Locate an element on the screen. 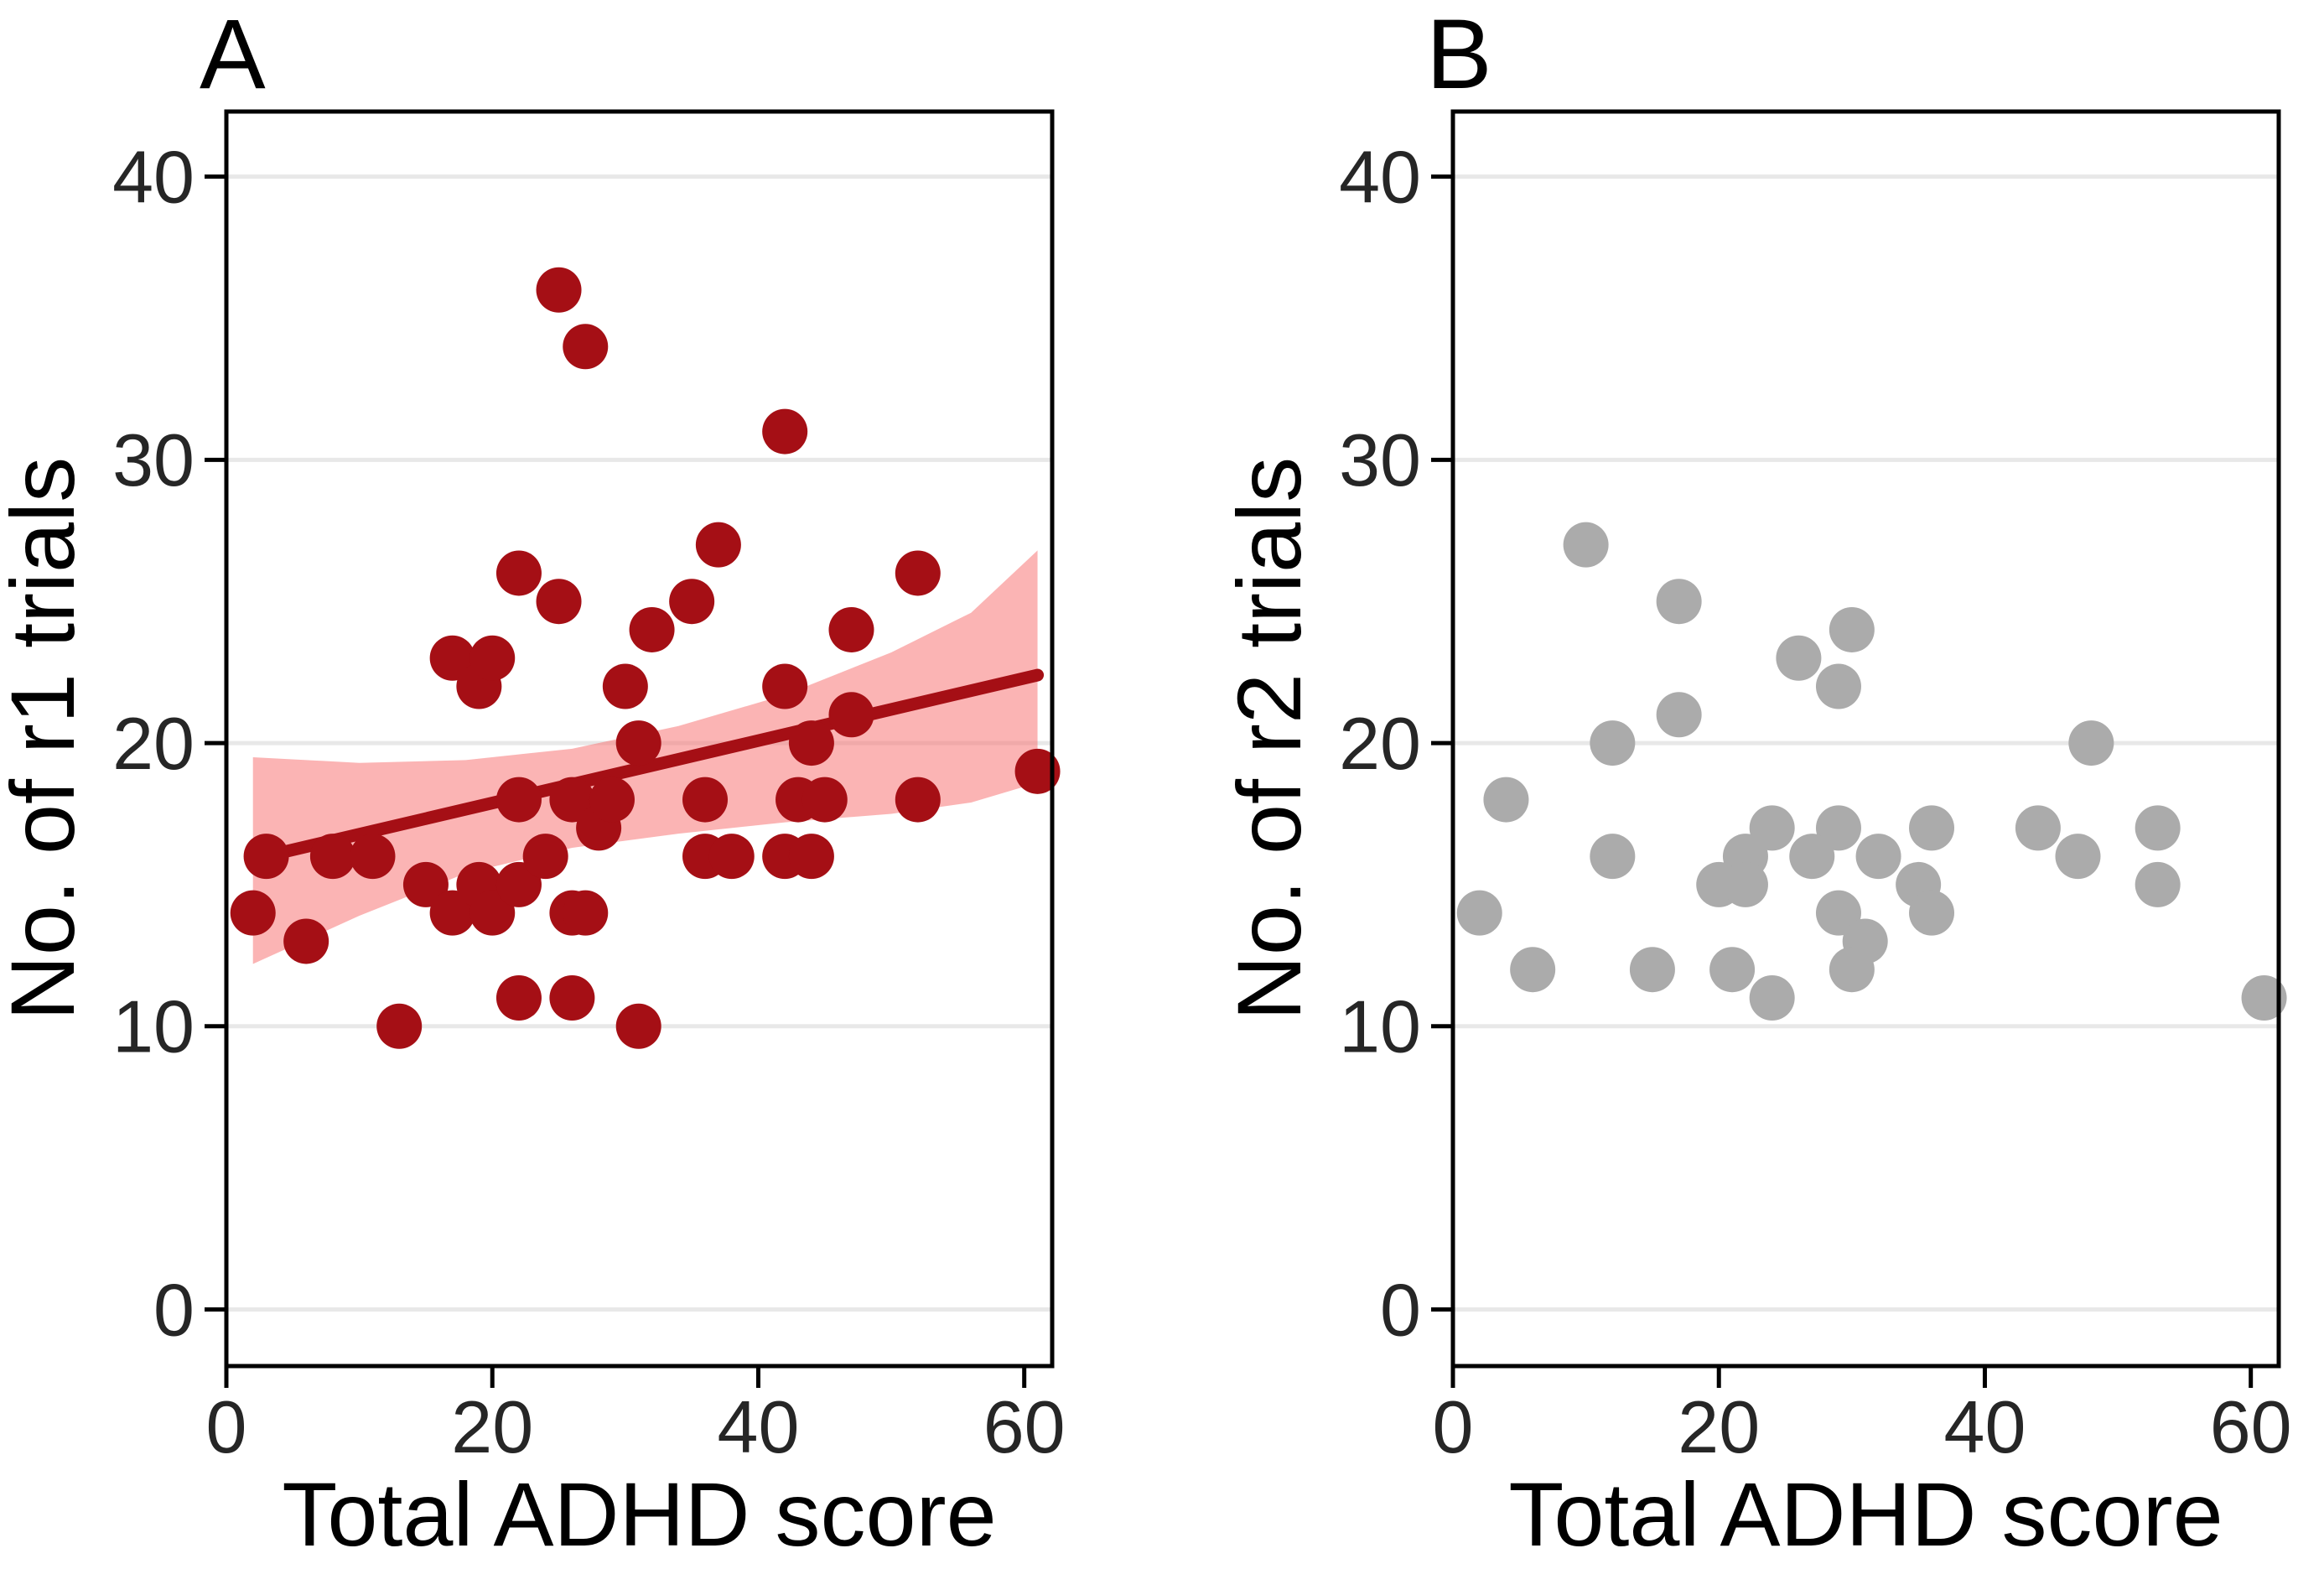 Image resolution: width=2324 pixels, height=1569 pixels. panel-tag-label: B is located at coordinates (1459, 55).